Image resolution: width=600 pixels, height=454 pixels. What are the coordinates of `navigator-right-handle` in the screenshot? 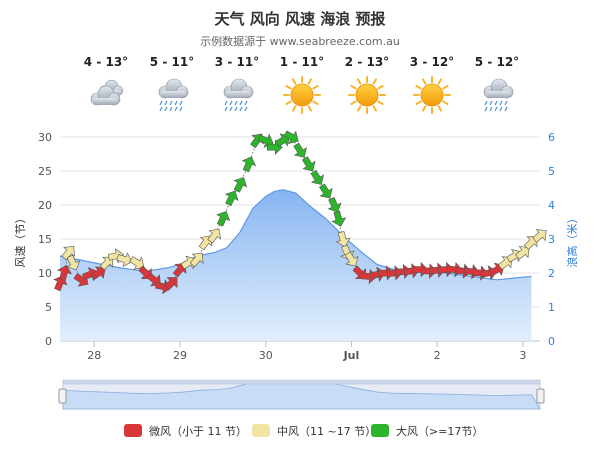 It's located at (540, 396).